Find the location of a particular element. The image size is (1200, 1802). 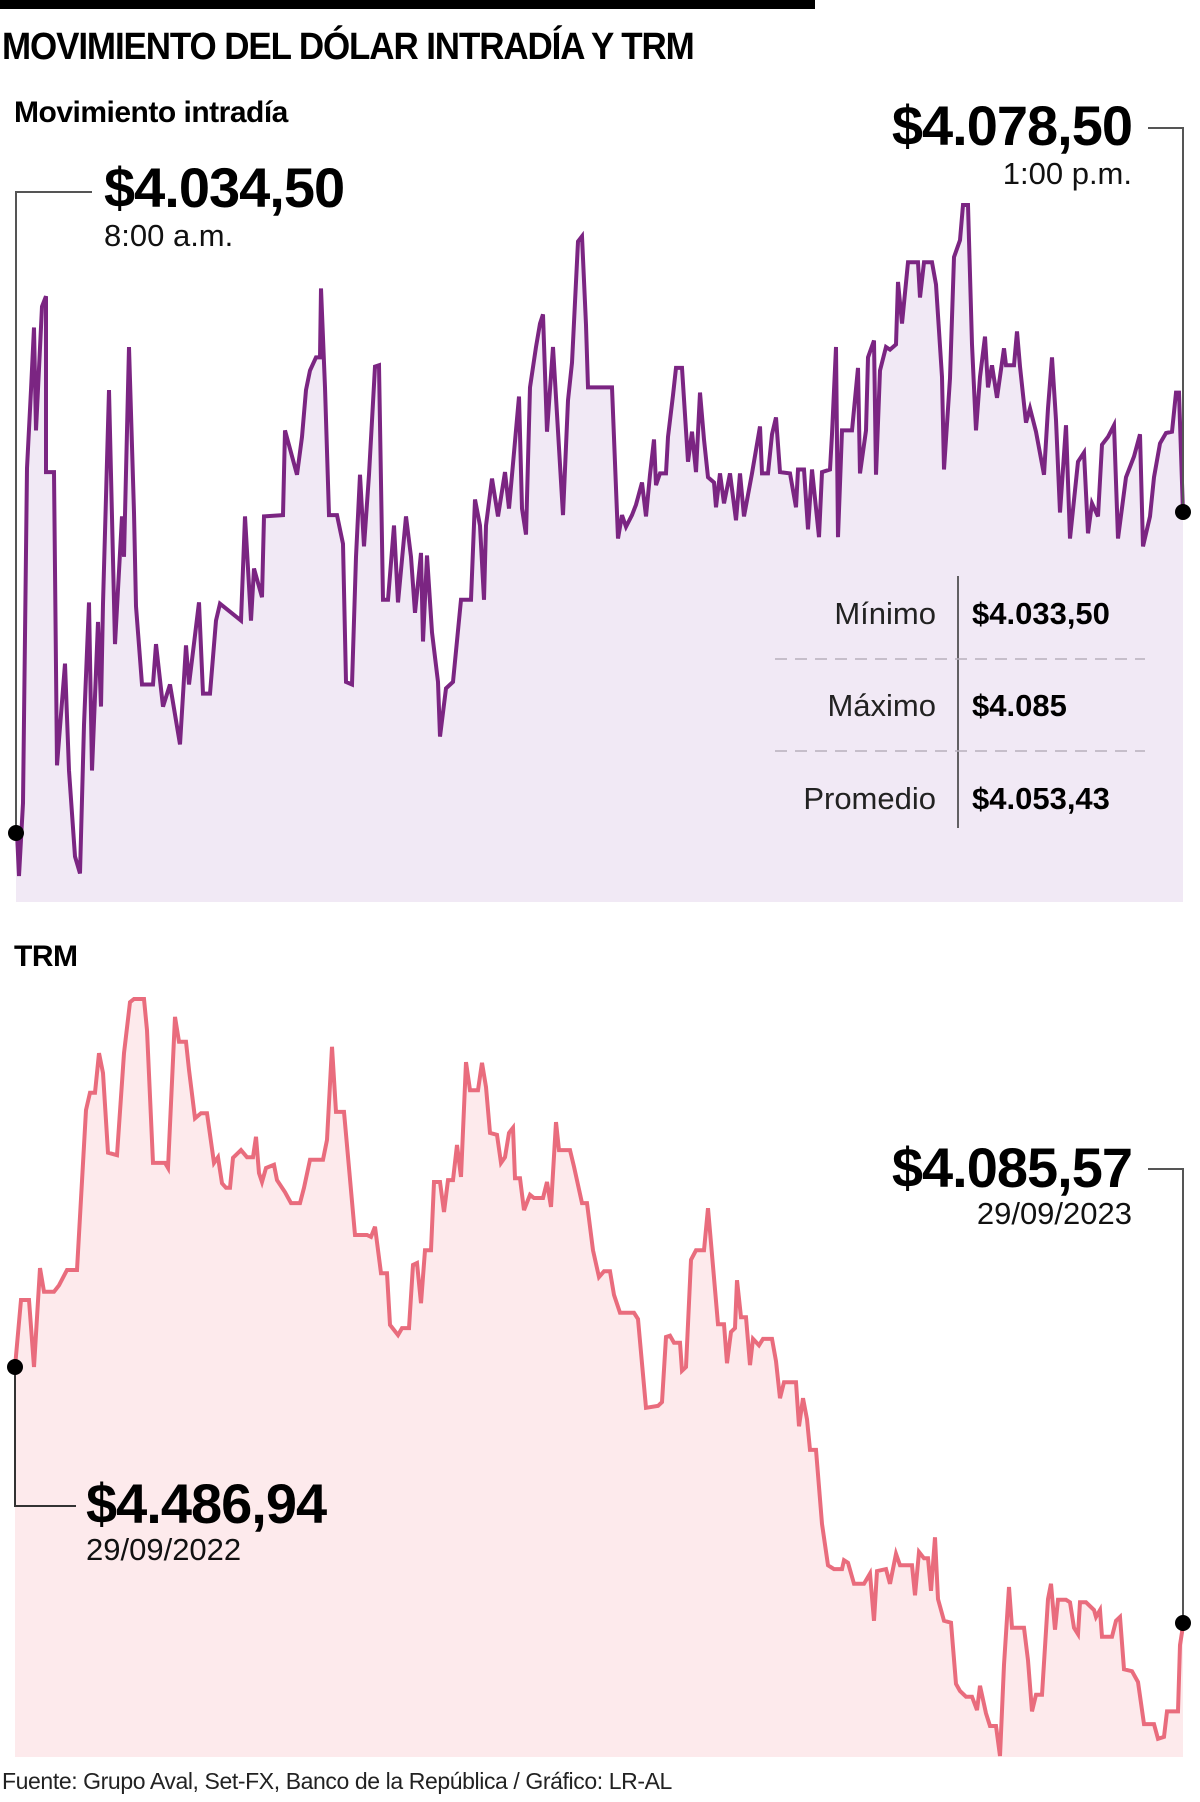

intraday-subtitle: Movimiento intradía is located at coordinates (151, 112).